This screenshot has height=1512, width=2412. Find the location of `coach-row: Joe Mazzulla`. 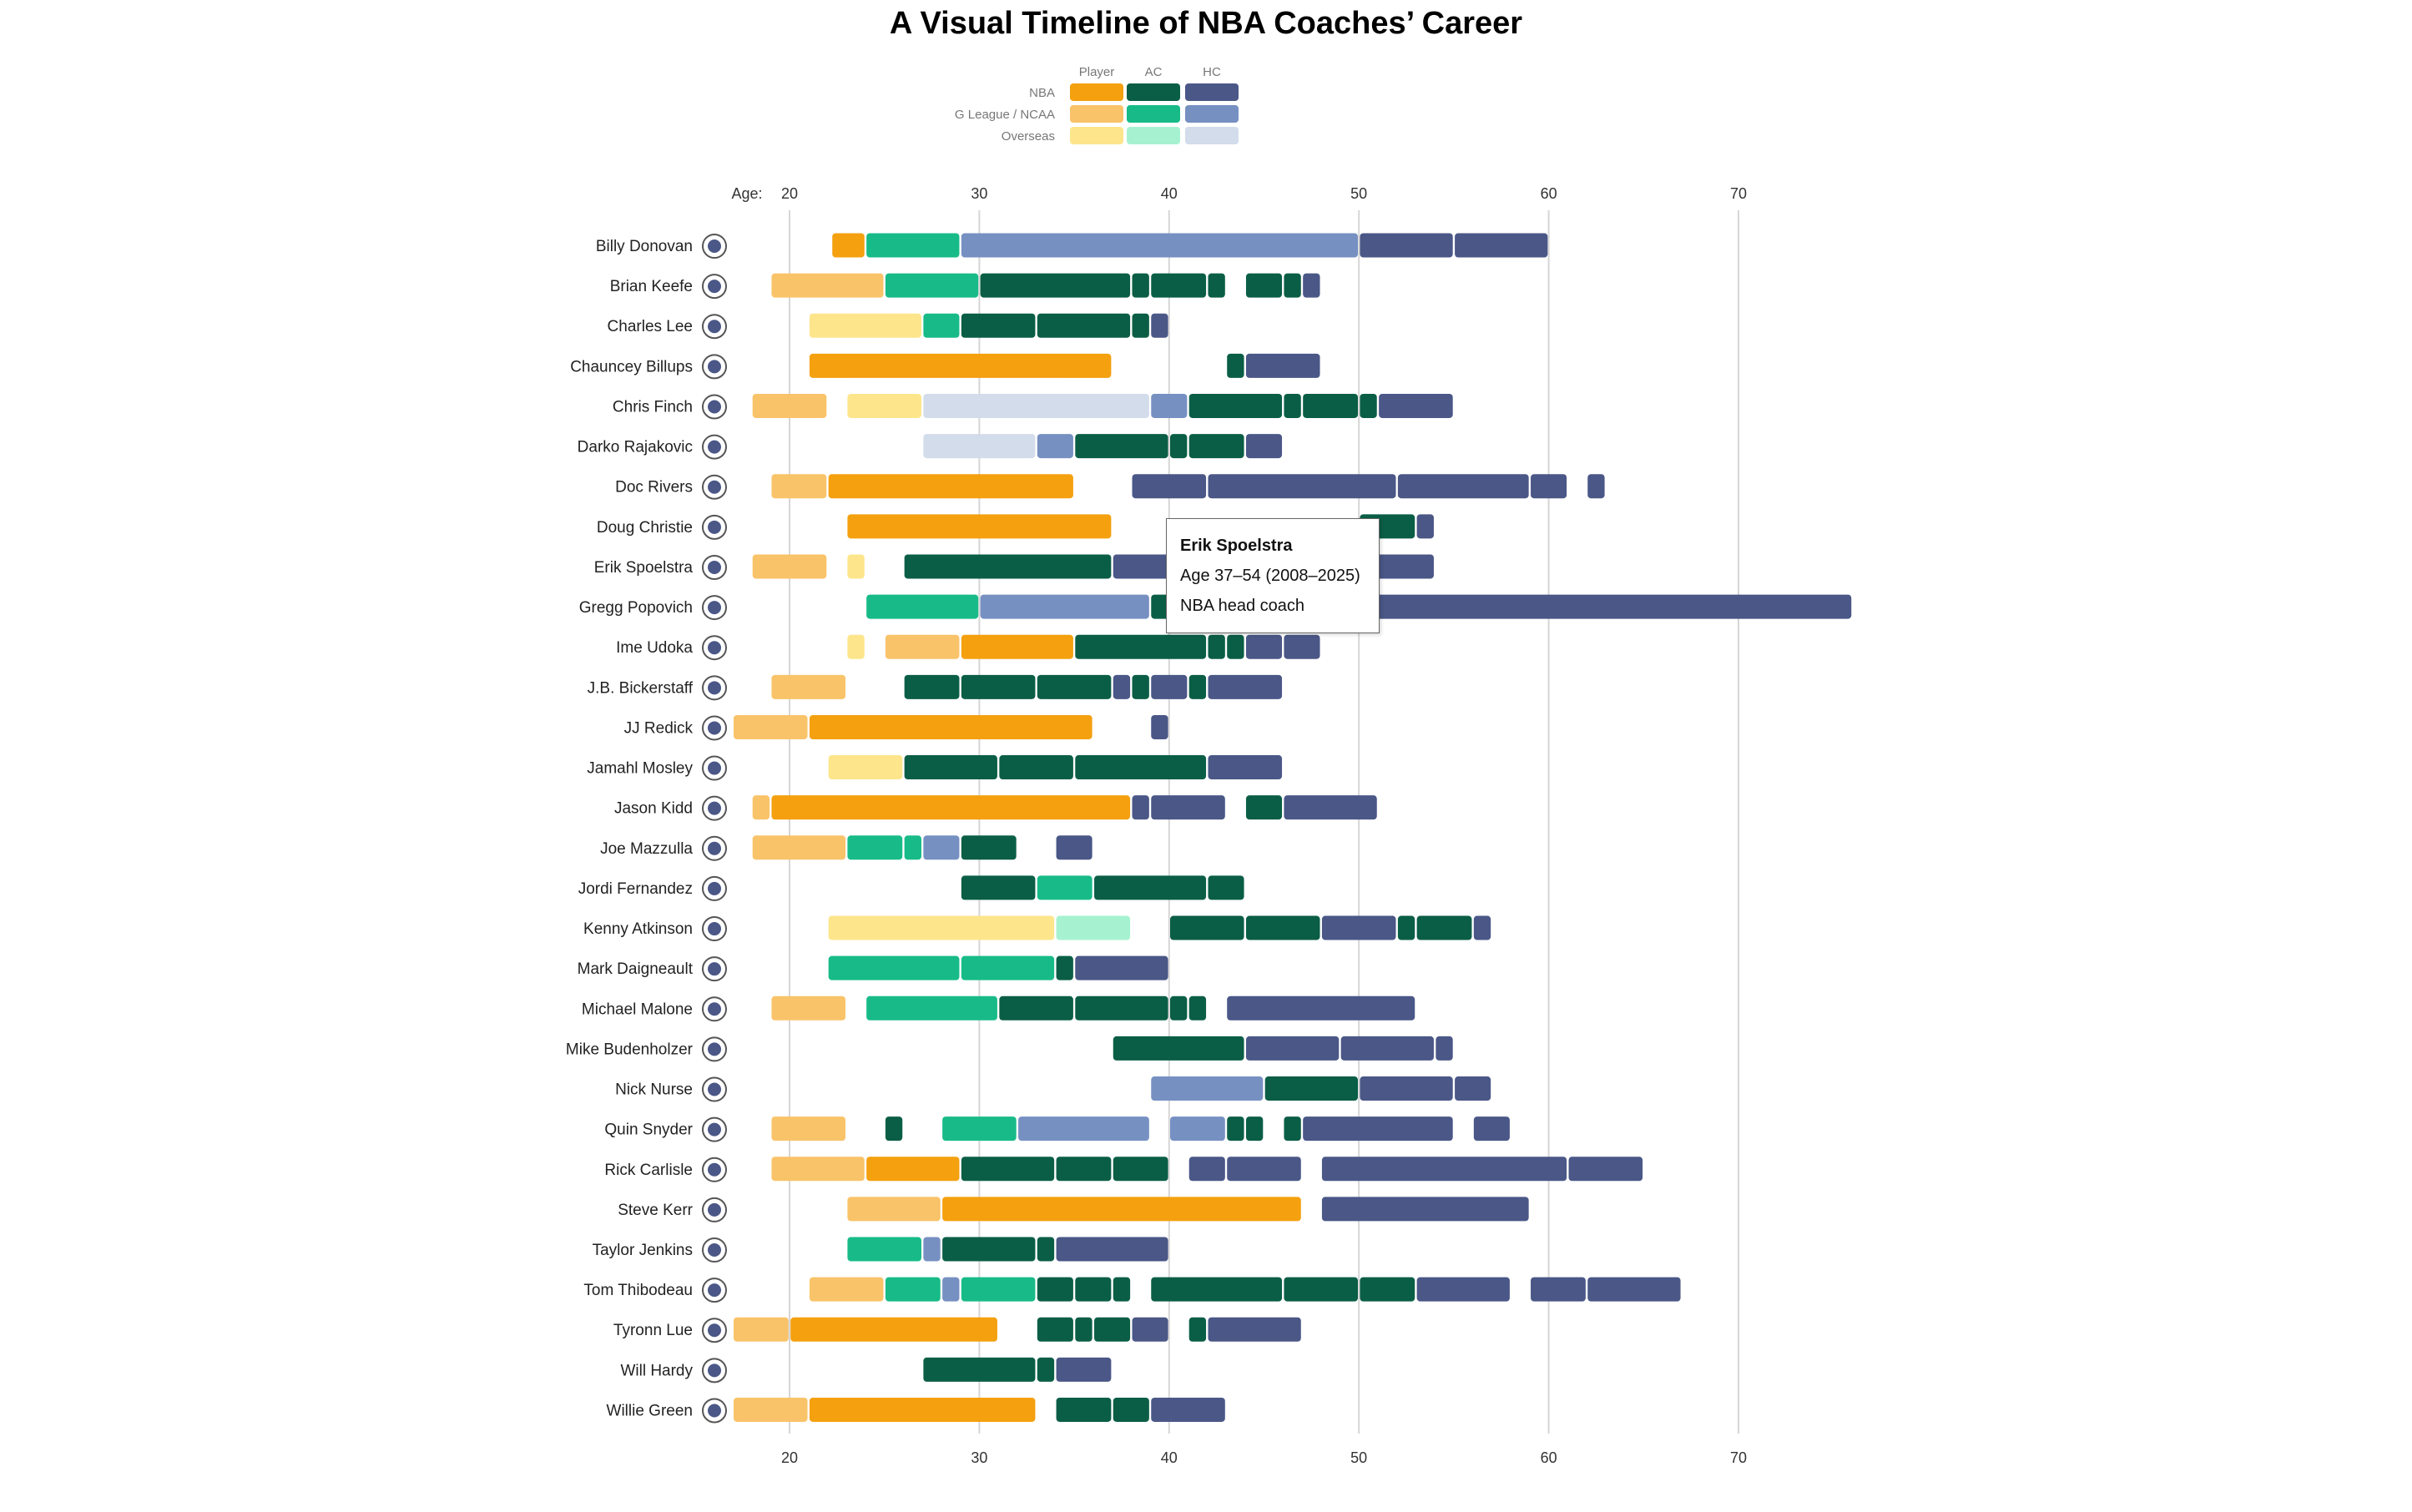

coach-row: Joe Mazzulla is located at coordinates (846, 848).